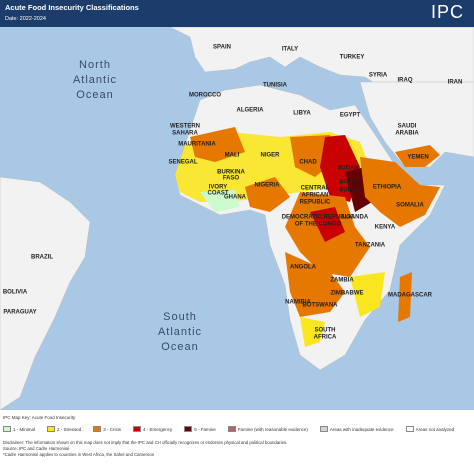 This screenshot has width=474, height=469. What do you see at coordinates (350, 116) in the screenshot?
I see `country-label: EGYPT` at bounding box center [350, 116].